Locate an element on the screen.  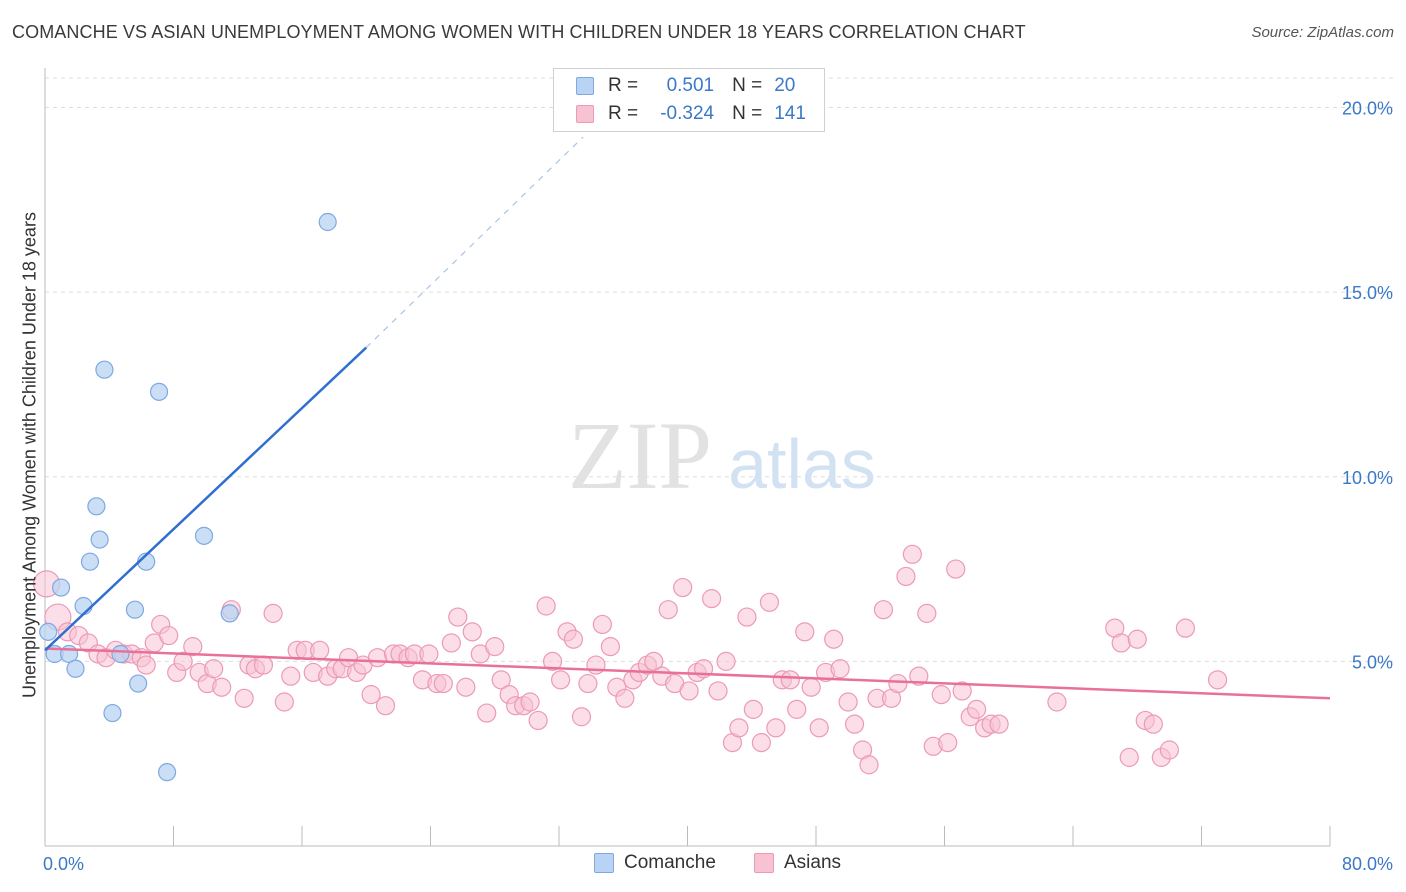
bottom-legend-asians: Asians is located at coordinates (797, 863).